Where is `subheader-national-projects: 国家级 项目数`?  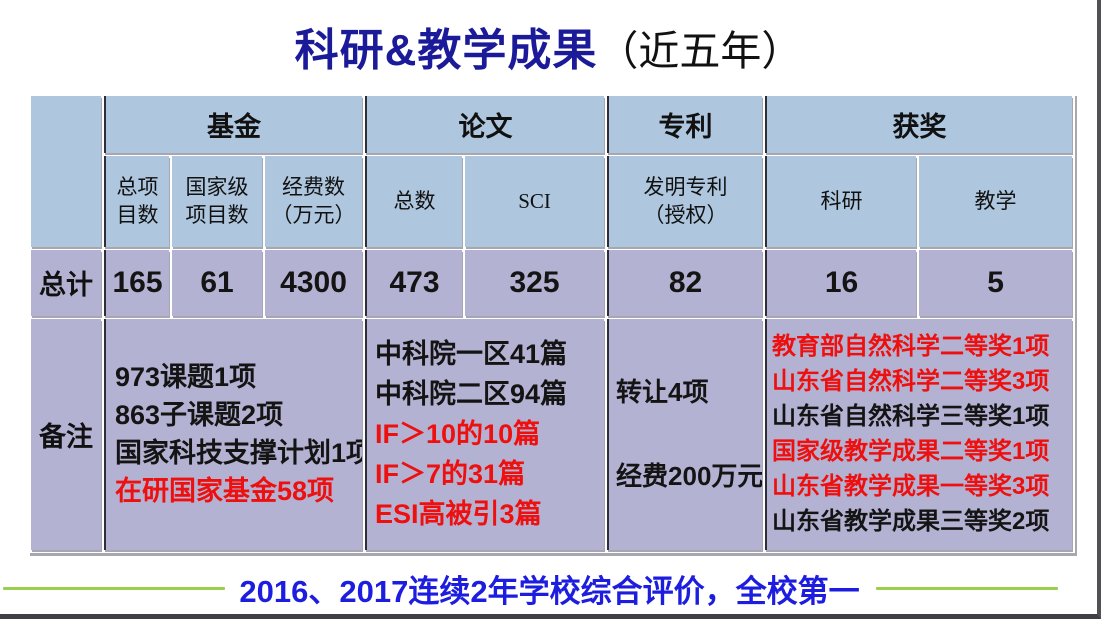
subheader-national-projects: 国家级 项目数 is located at coordinates (217, 201).